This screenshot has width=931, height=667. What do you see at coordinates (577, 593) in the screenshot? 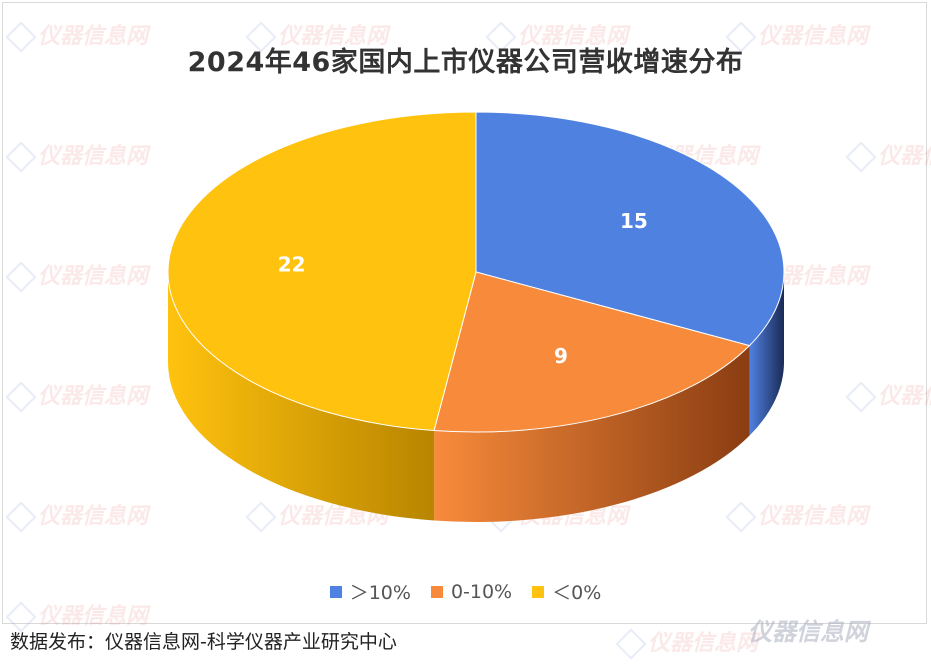
I see `legend-label: ＜0%` at bounding box center [577, 593].